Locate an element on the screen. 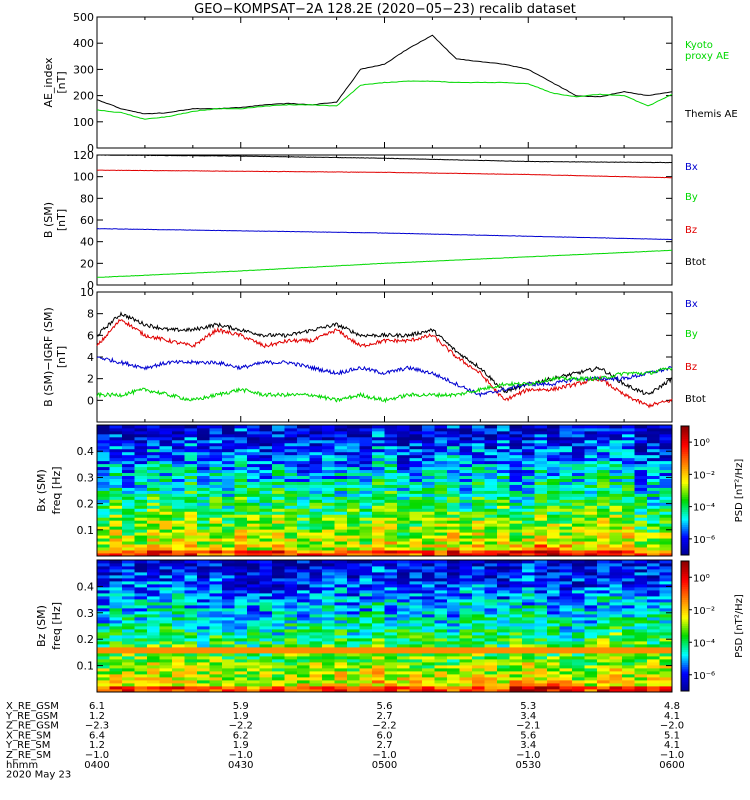  y-axis-label: B (SM) is located at coordinates (48, 220).